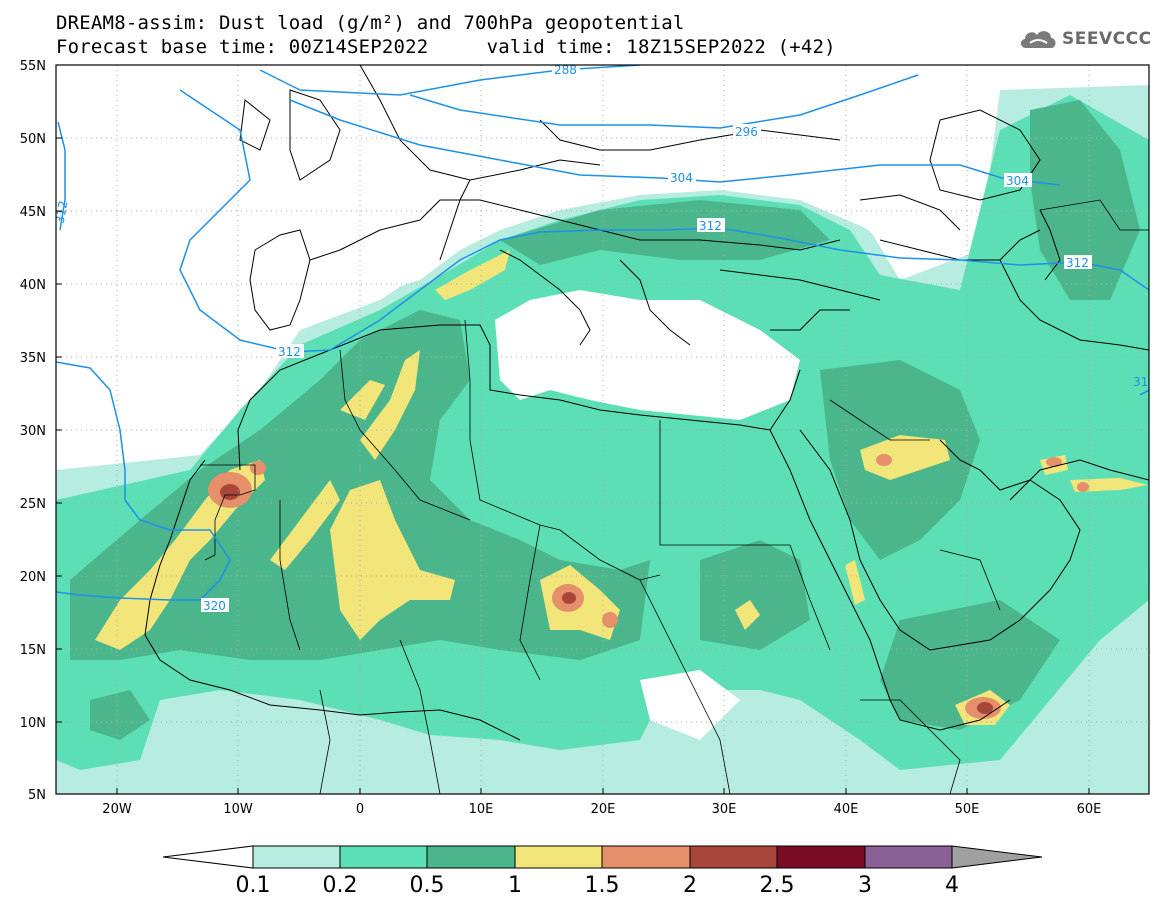  I want to click on colorbar-label: 0.2, so click(340, 885).